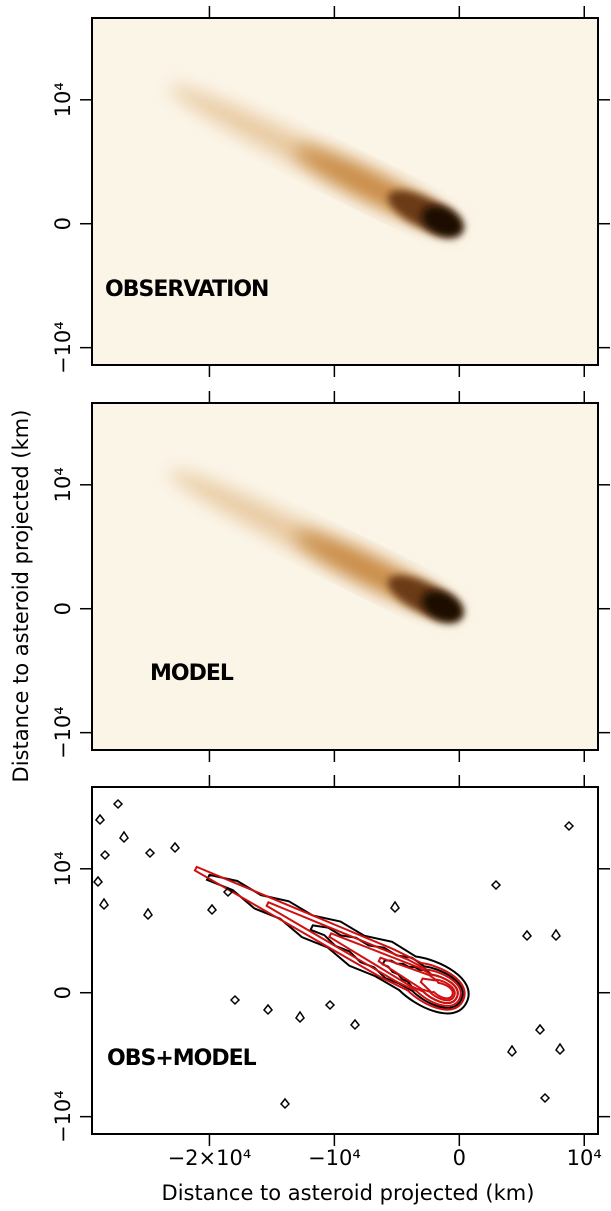 The height and width of the screenshot is (1211, 611). What do you see at coordinates (182, 1058) in the screenshot?
I see `panel-label: OBS+MODEL` at bounding box center [182, 1058].